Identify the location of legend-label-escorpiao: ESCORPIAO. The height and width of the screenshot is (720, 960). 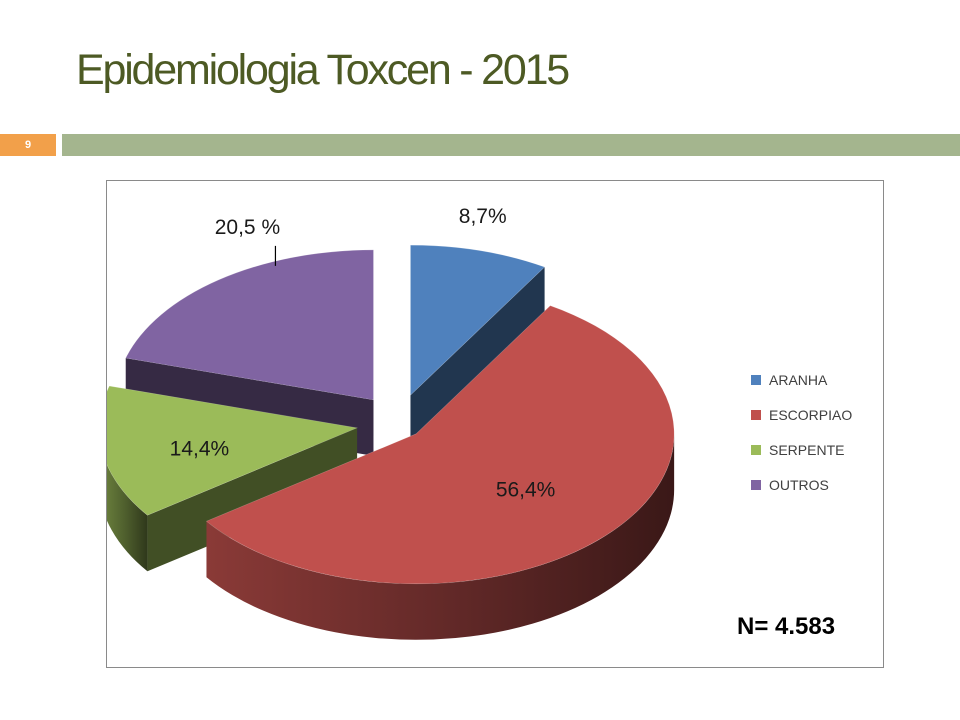
(811, 414).